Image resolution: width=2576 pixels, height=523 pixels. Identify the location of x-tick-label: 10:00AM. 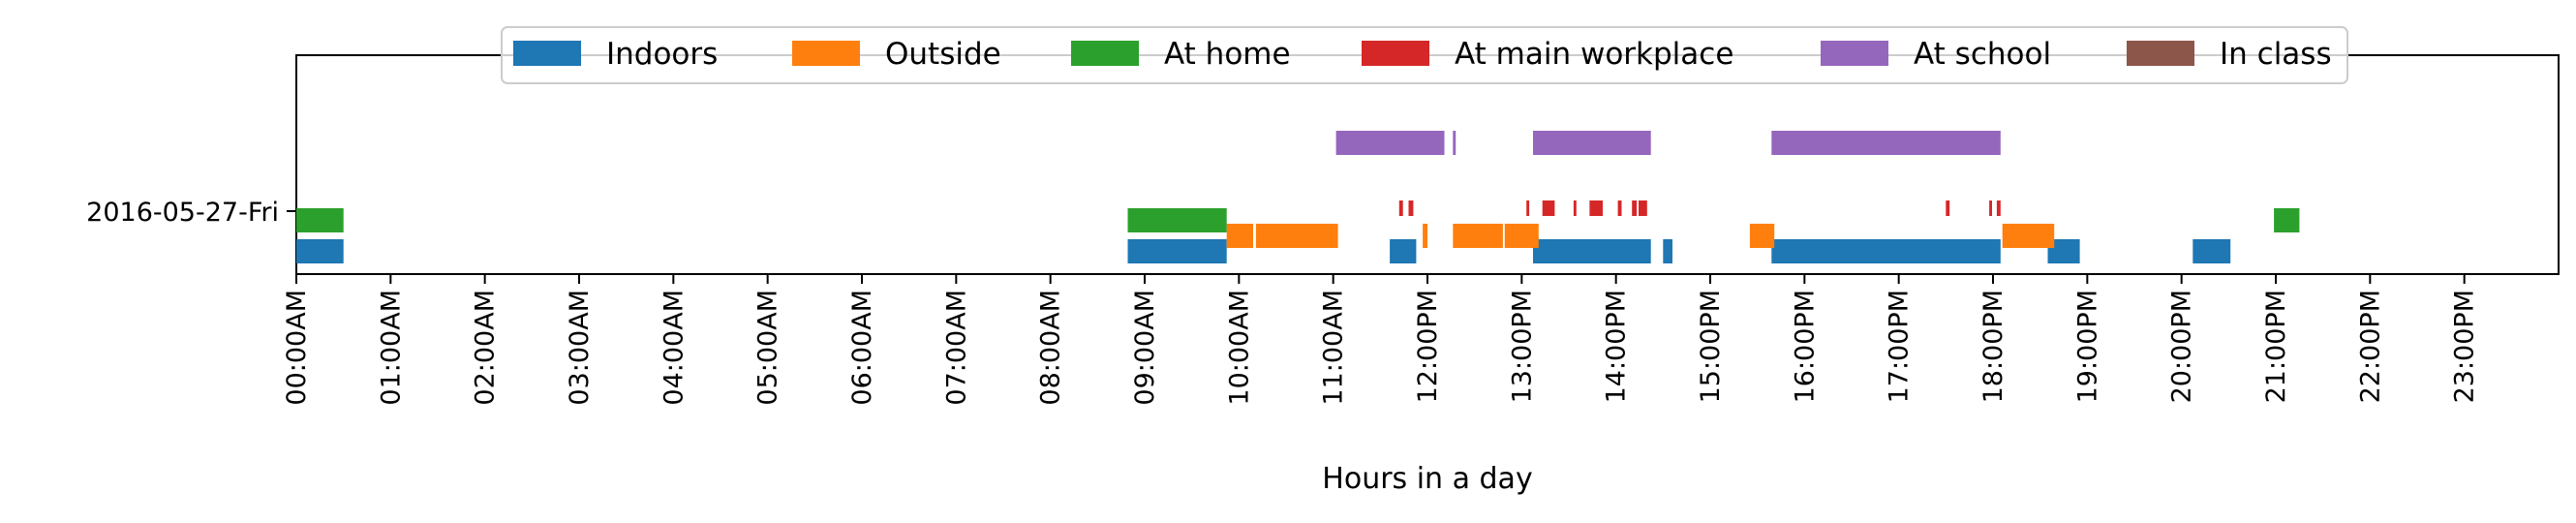
(1239, 348).